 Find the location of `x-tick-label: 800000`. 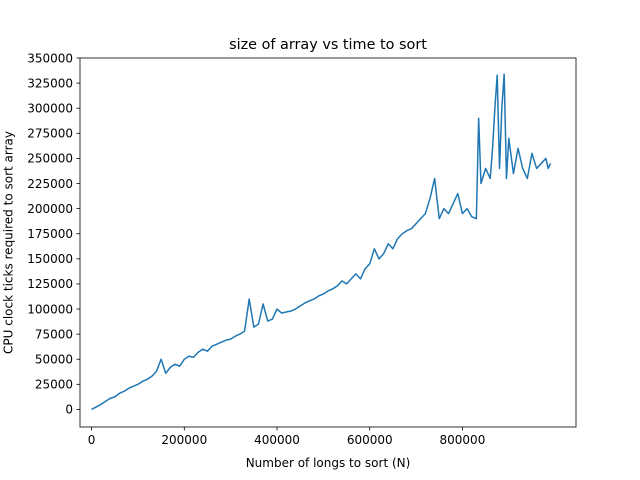

x-tick-label: 800000 is located at coordinates (463, 440).